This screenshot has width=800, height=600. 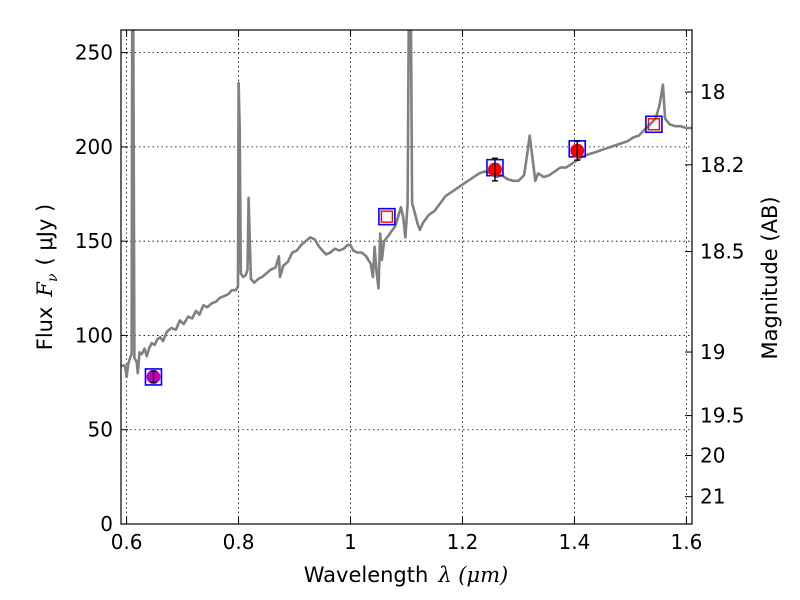 I want to click on model-square-1.06, so click(x=387, y=216).